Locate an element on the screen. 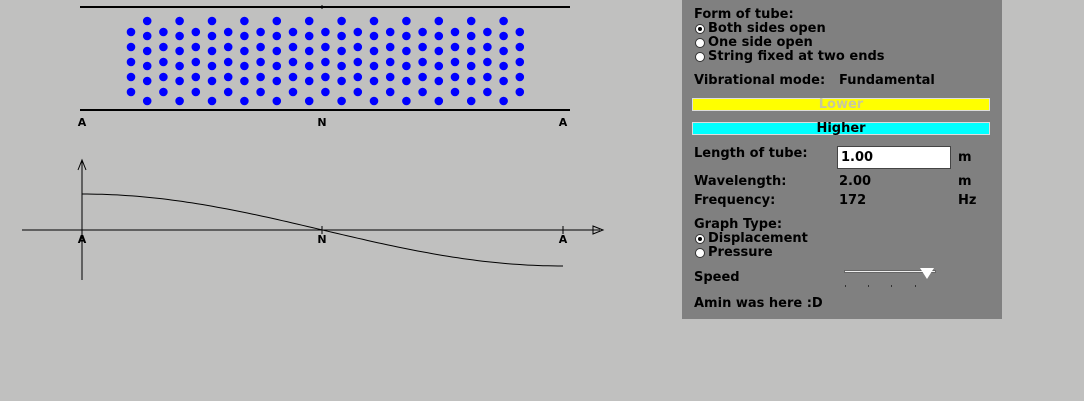  length-input is located at coordinates (894, 157).